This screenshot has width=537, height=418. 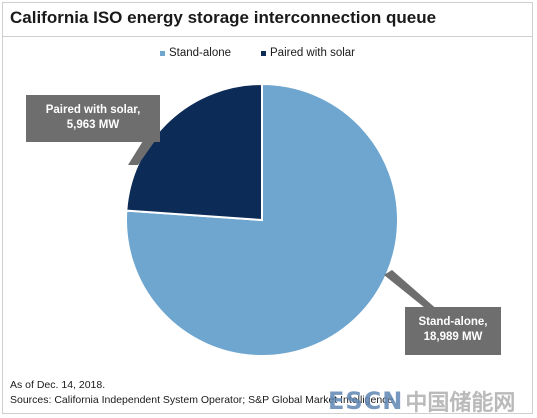 I want to click on callout-standalone: Stand-alone, 18,989 MW, so click(x=453, y=331).